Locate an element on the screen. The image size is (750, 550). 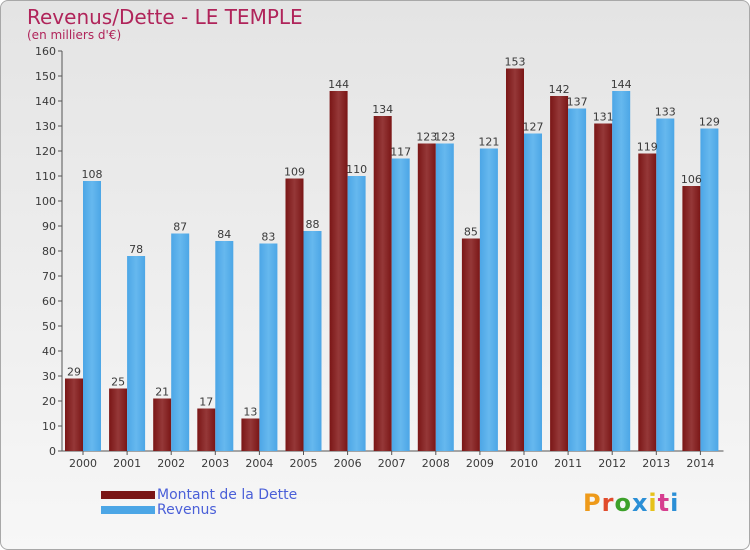
y-tick-label: 80 is located at coordinates (49, 251).